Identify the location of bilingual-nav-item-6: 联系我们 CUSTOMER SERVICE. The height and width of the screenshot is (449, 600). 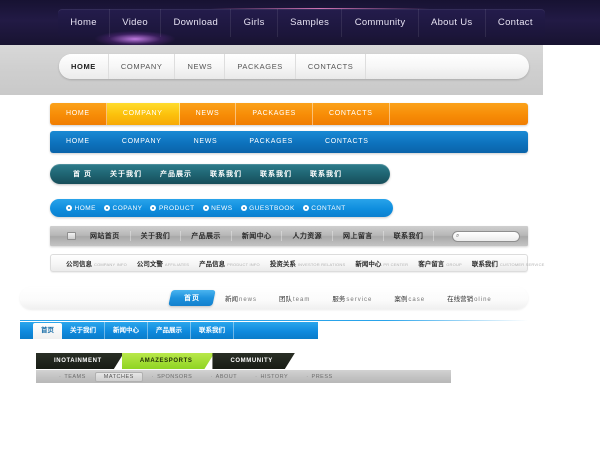
(508, 263).